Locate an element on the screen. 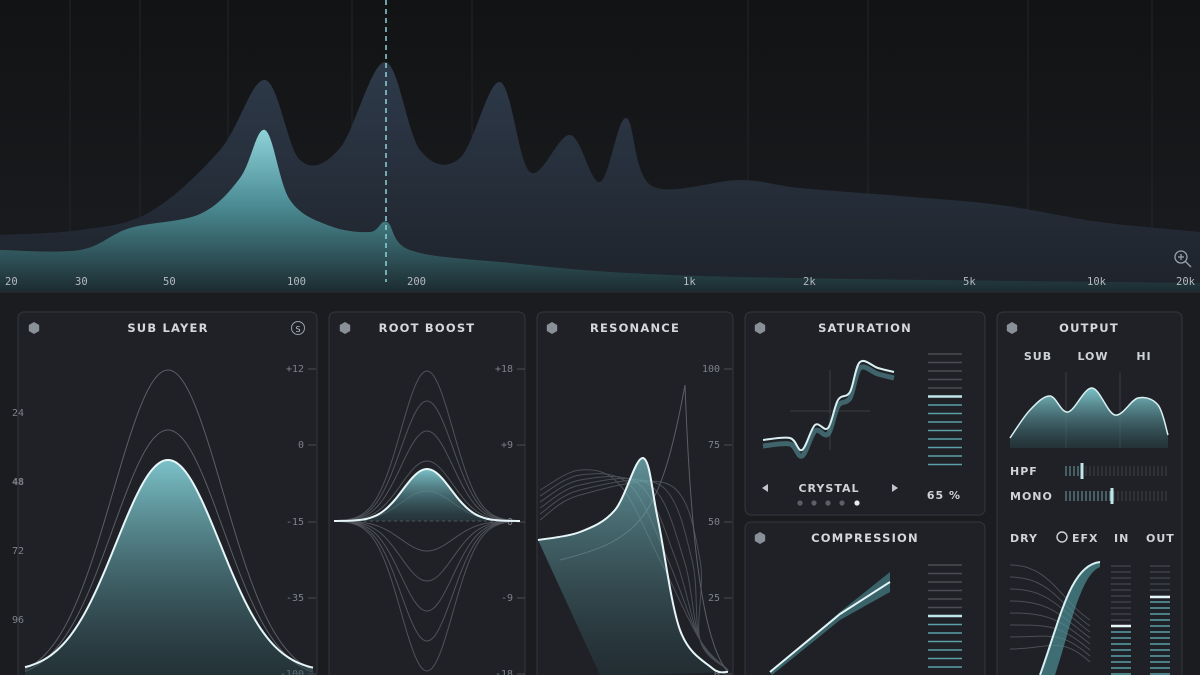 This screenshot has height=675, width=1200. panel-title: ROOT BOOST is located at coordinates (427, 328).